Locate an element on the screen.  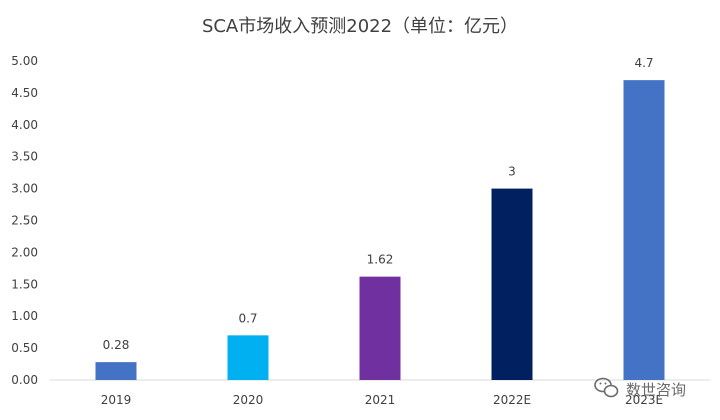
watermark-text: 数世咨询 is located at coordinates (656, 390).